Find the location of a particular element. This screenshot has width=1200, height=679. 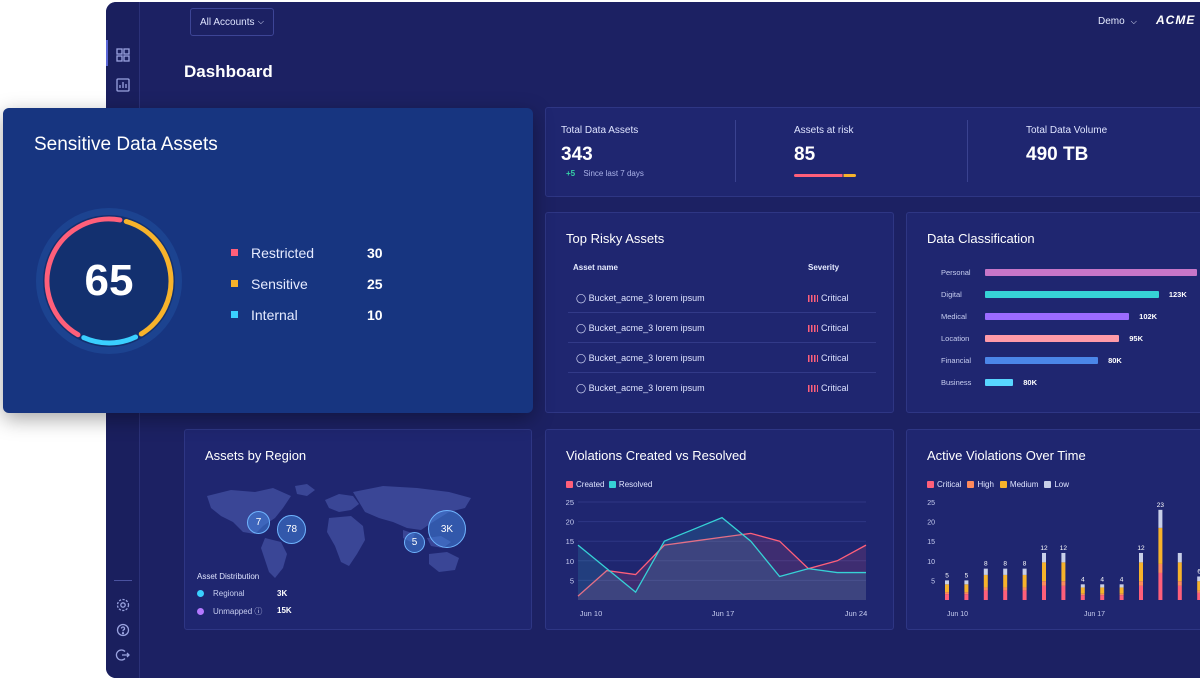

series-area is located at coordinates (722, 558).